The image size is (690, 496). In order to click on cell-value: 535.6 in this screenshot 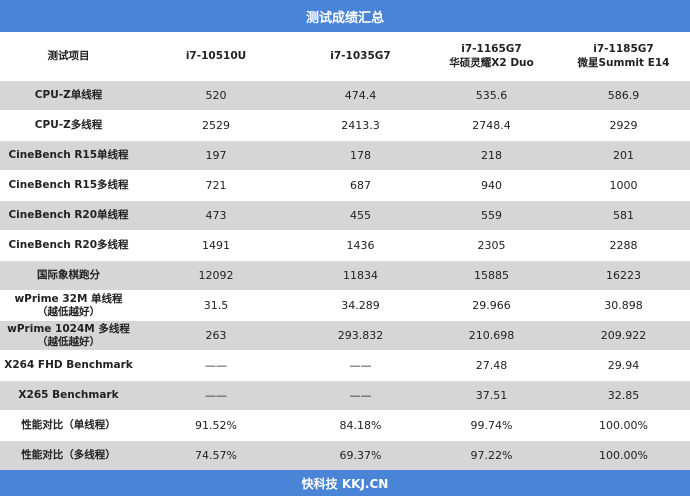, I will do `click(491, 95)`.